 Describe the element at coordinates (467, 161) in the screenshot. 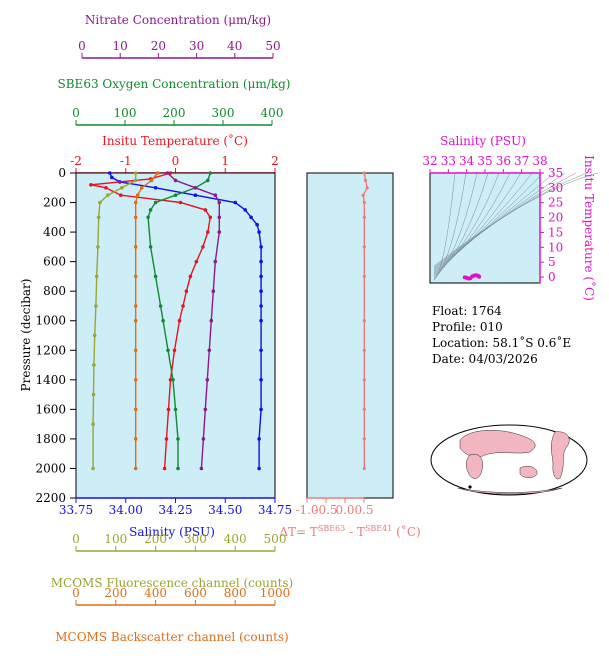

I see `ts-salinity-tick-label: 34` at that location.